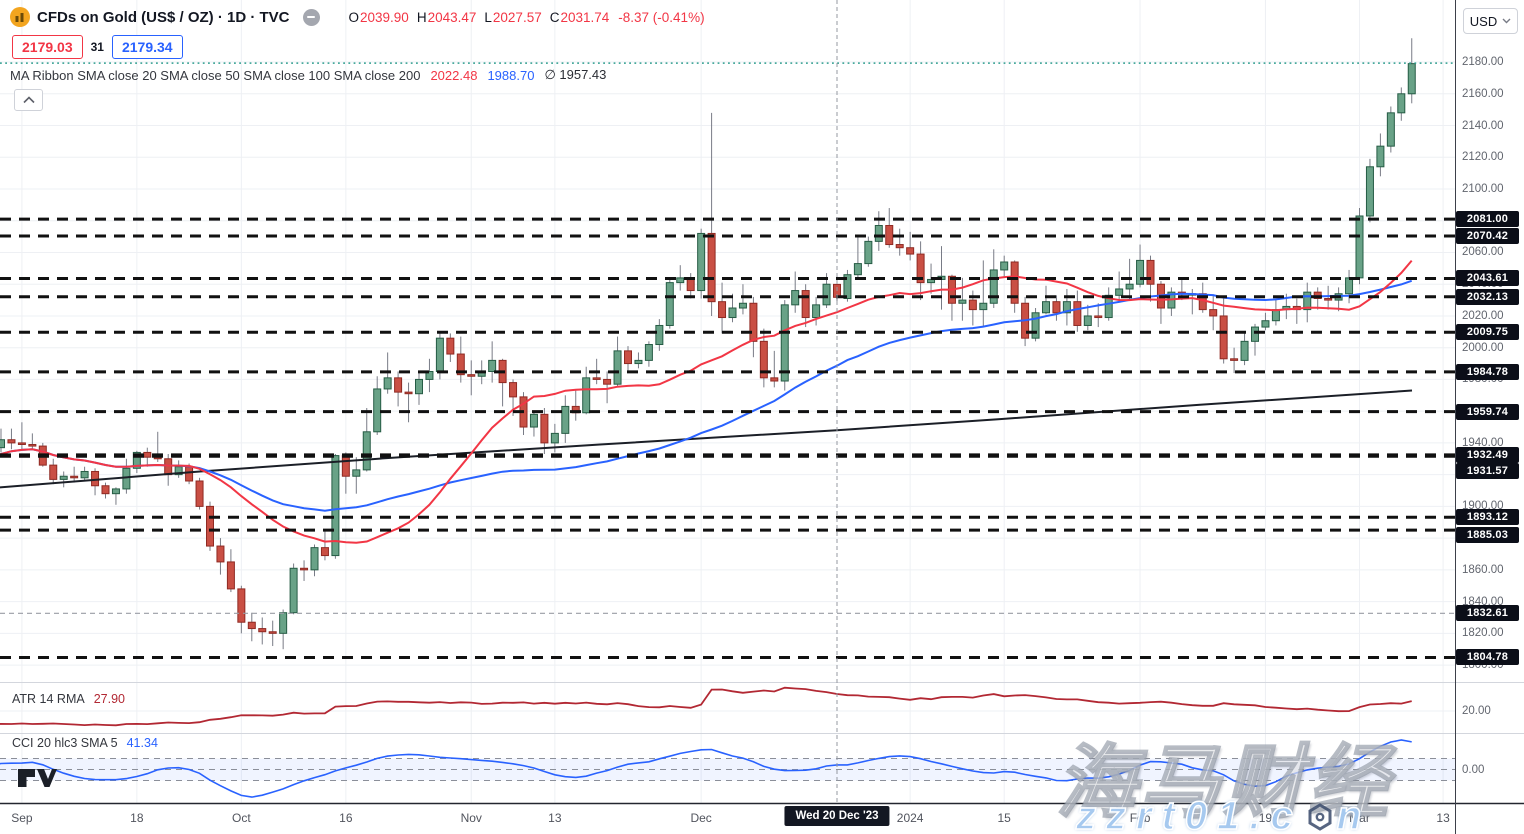 Image resolution: width=1524 pixels, height=834 pixels. What do you see at coordinates (311, 17) in the screenshot?
I see `market-status-icon` at bounding box center [311, 17].